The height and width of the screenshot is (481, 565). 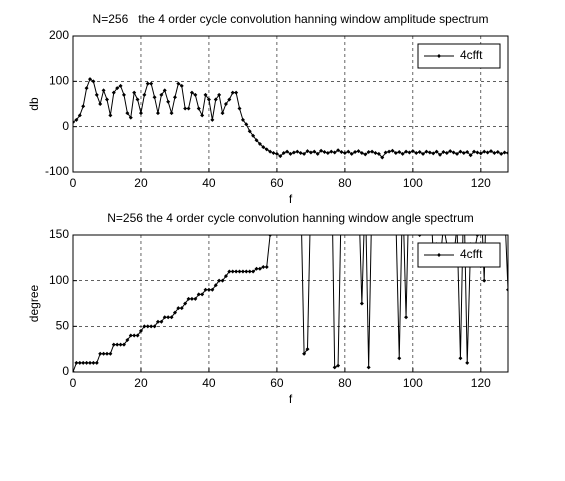 I want to click on x-axis-label: f, so click(x=291, y=199).